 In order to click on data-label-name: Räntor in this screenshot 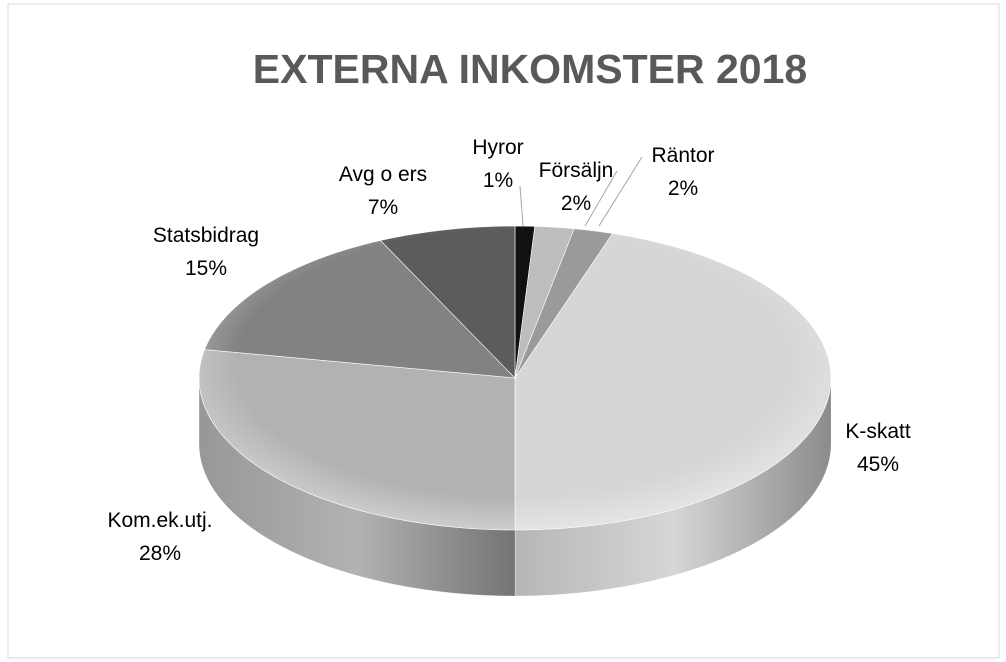, I will do `click(682, 155)`.